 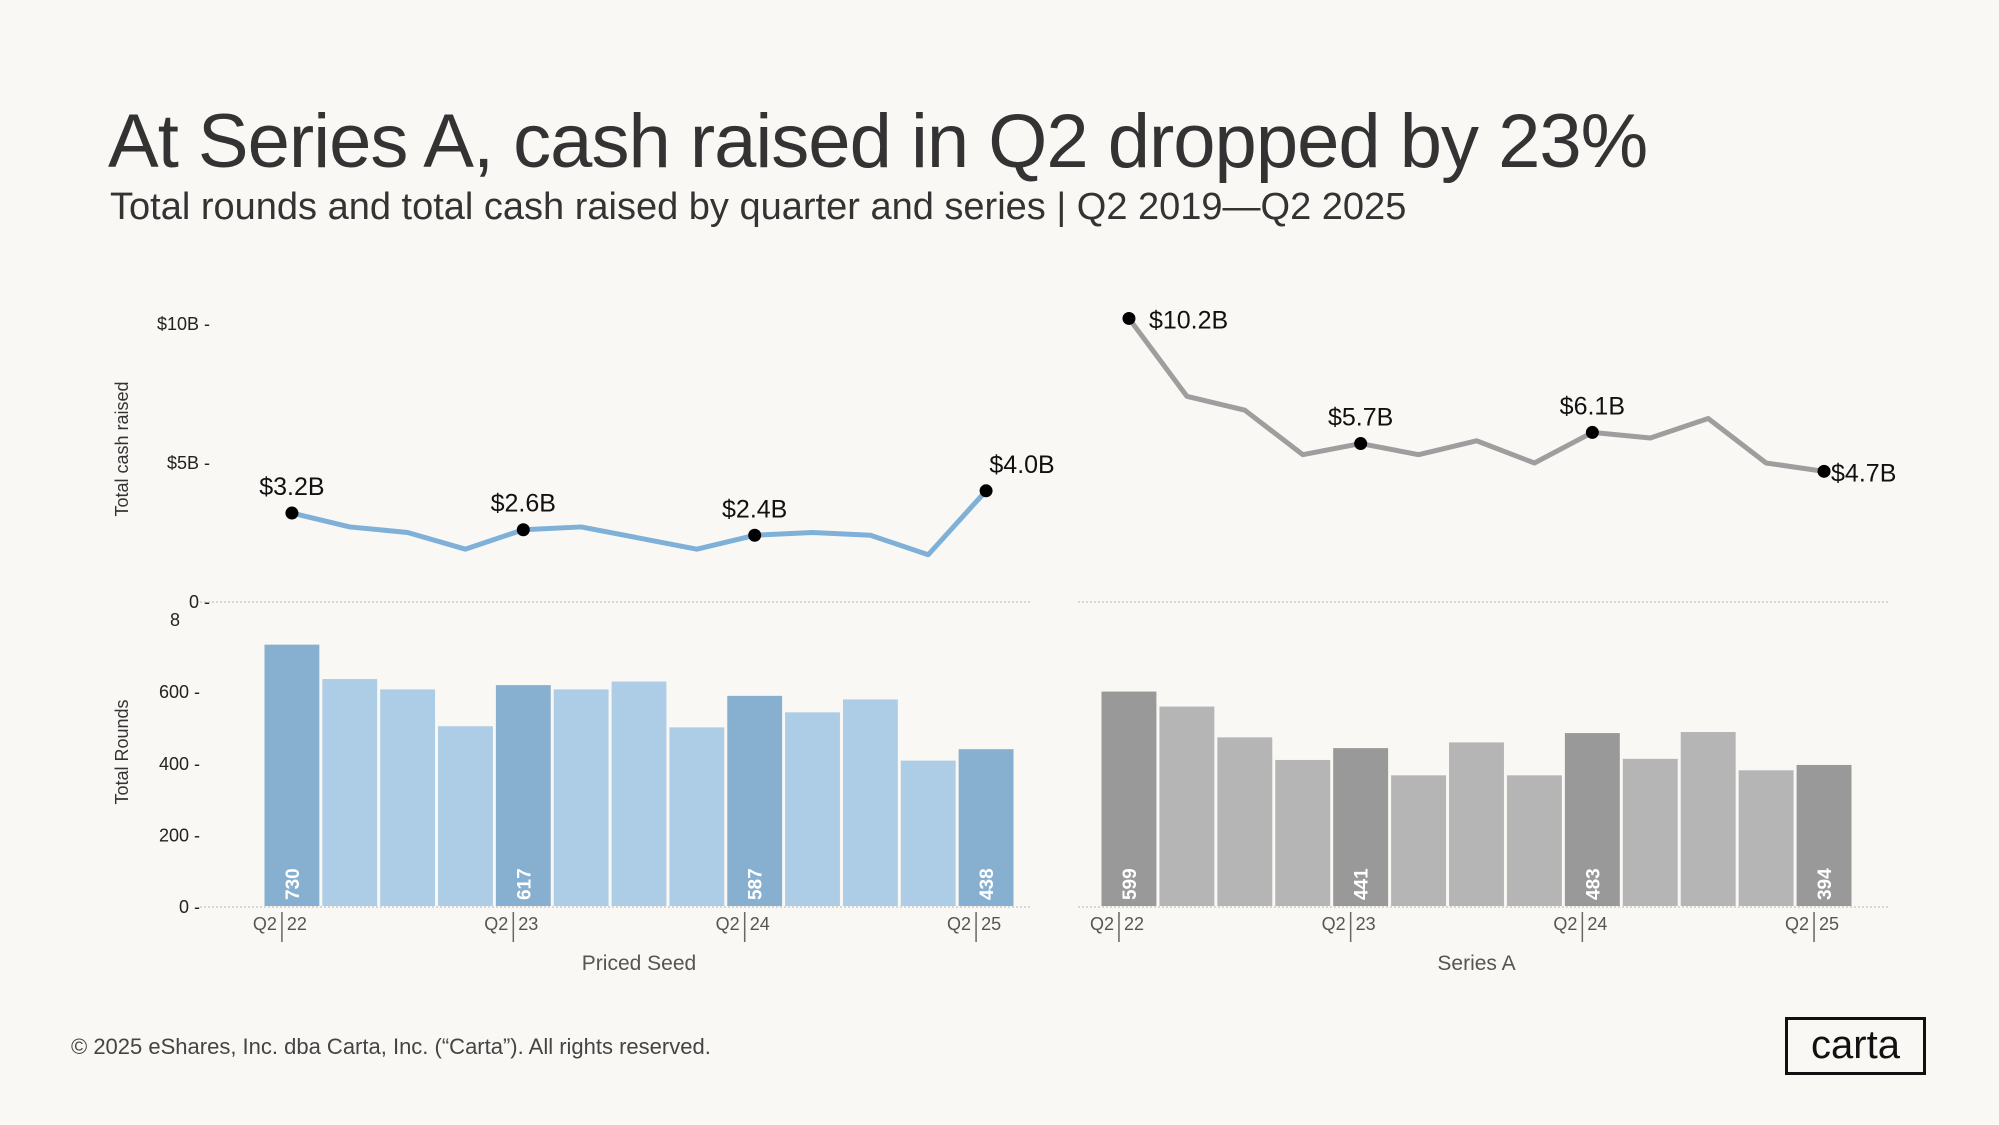 What do you see at coordinates (1188, 320) in the screenshot?
I see `cash-data-label: $10.2B` at bounding box center [1188, 320].